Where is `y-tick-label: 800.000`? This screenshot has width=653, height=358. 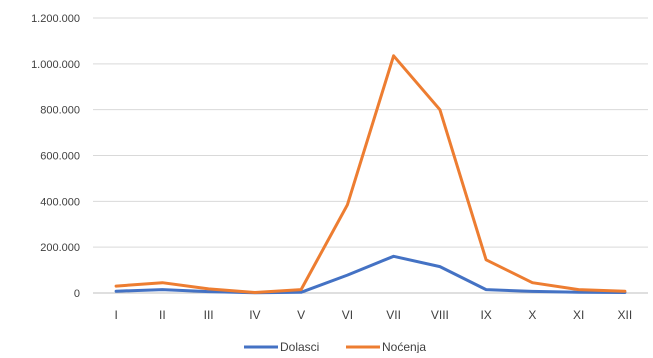 y-tick-label: 800.000 is located at coordinates (60, 111).